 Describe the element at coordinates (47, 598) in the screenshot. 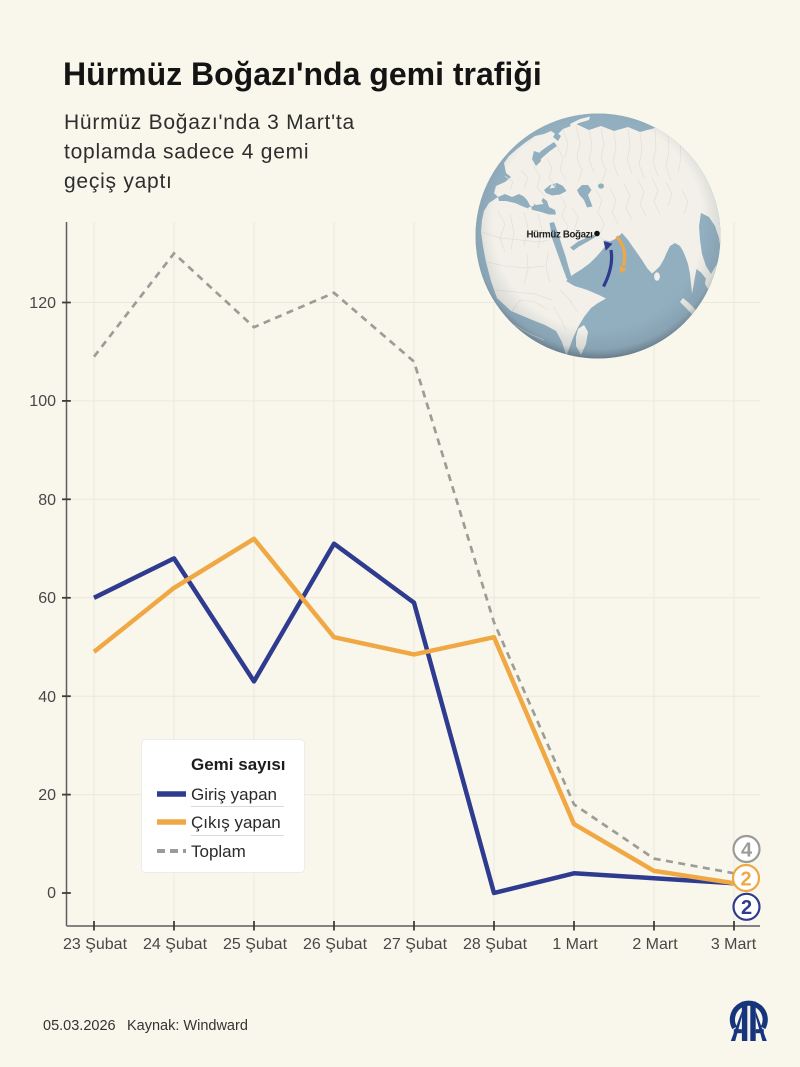

I see `svg-text: 60` at that location.